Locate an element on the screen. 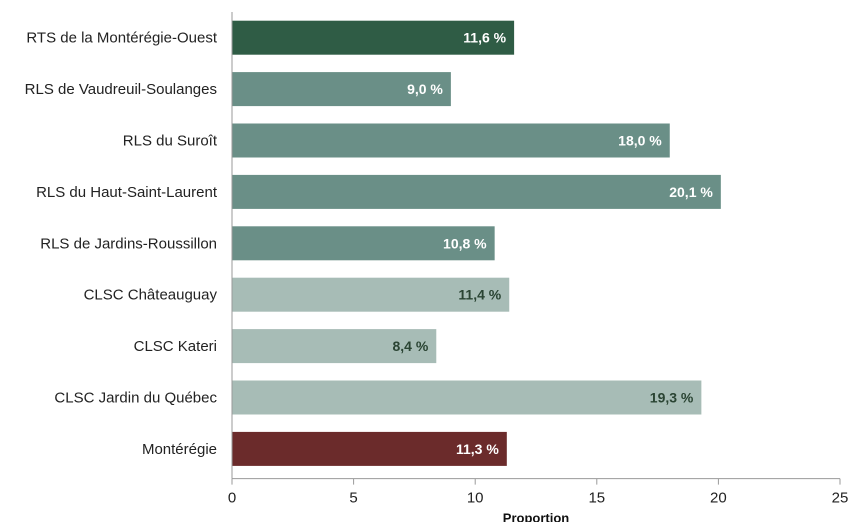 The height and width of the screenshot is (522, 851). category-label-7: CLSC Jardin du Québec is located at coordinates (135, 398).